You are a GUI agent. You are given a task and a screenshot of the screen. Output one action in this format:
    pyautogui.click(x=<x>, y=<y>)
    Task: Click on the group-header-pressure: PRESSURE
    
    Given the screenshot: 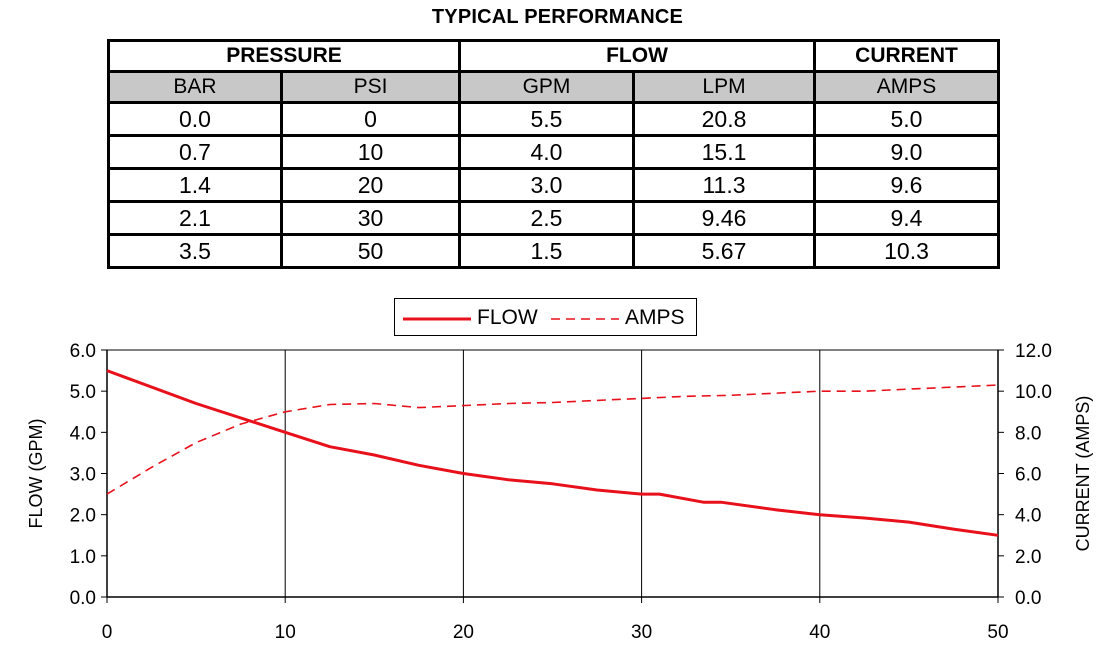 What is the action you would take?
    pyautogui.click(x=285, y=57)
    